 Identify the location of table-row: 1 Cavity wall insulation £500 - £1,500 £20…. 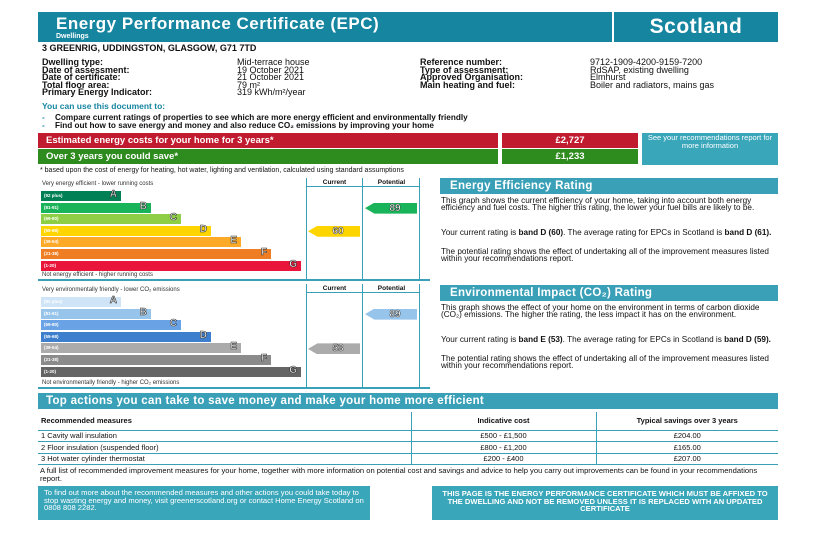
(408, 436).